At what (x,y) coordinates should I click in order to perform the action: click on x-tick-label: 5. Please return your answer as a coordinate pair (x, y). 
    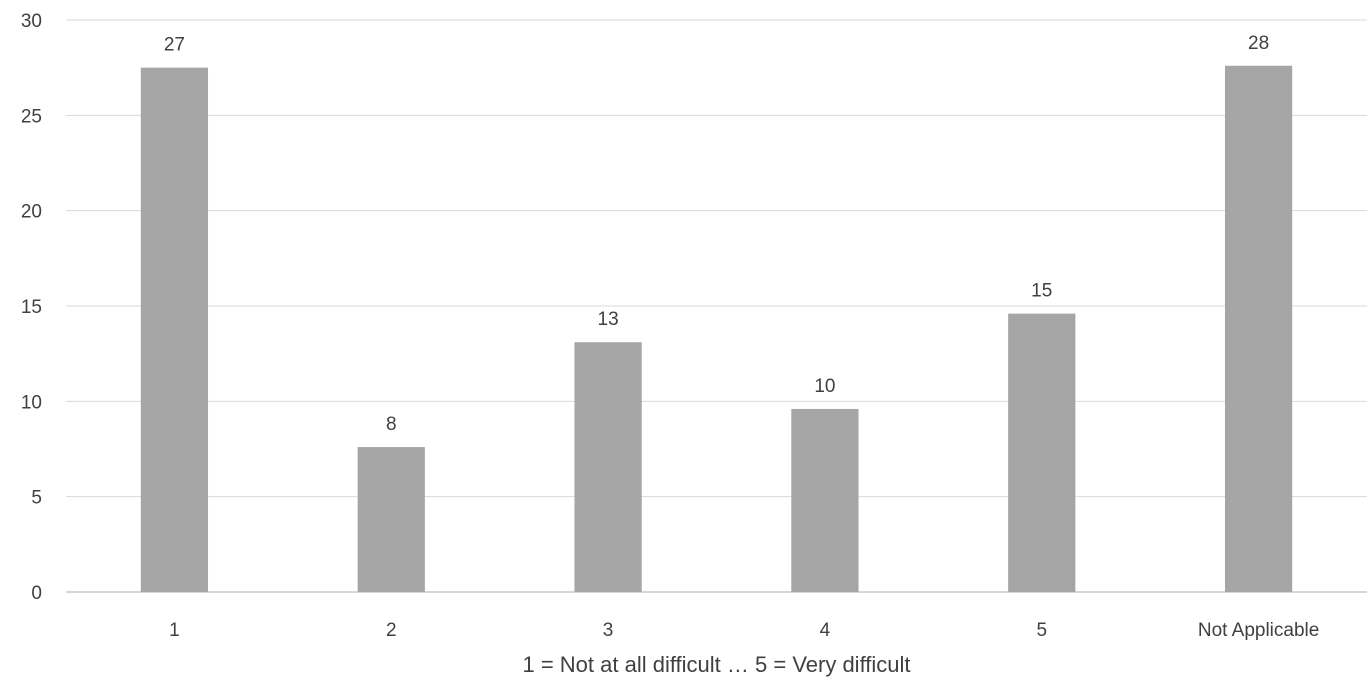
    Looking at the image, I should click on (1041, 630).